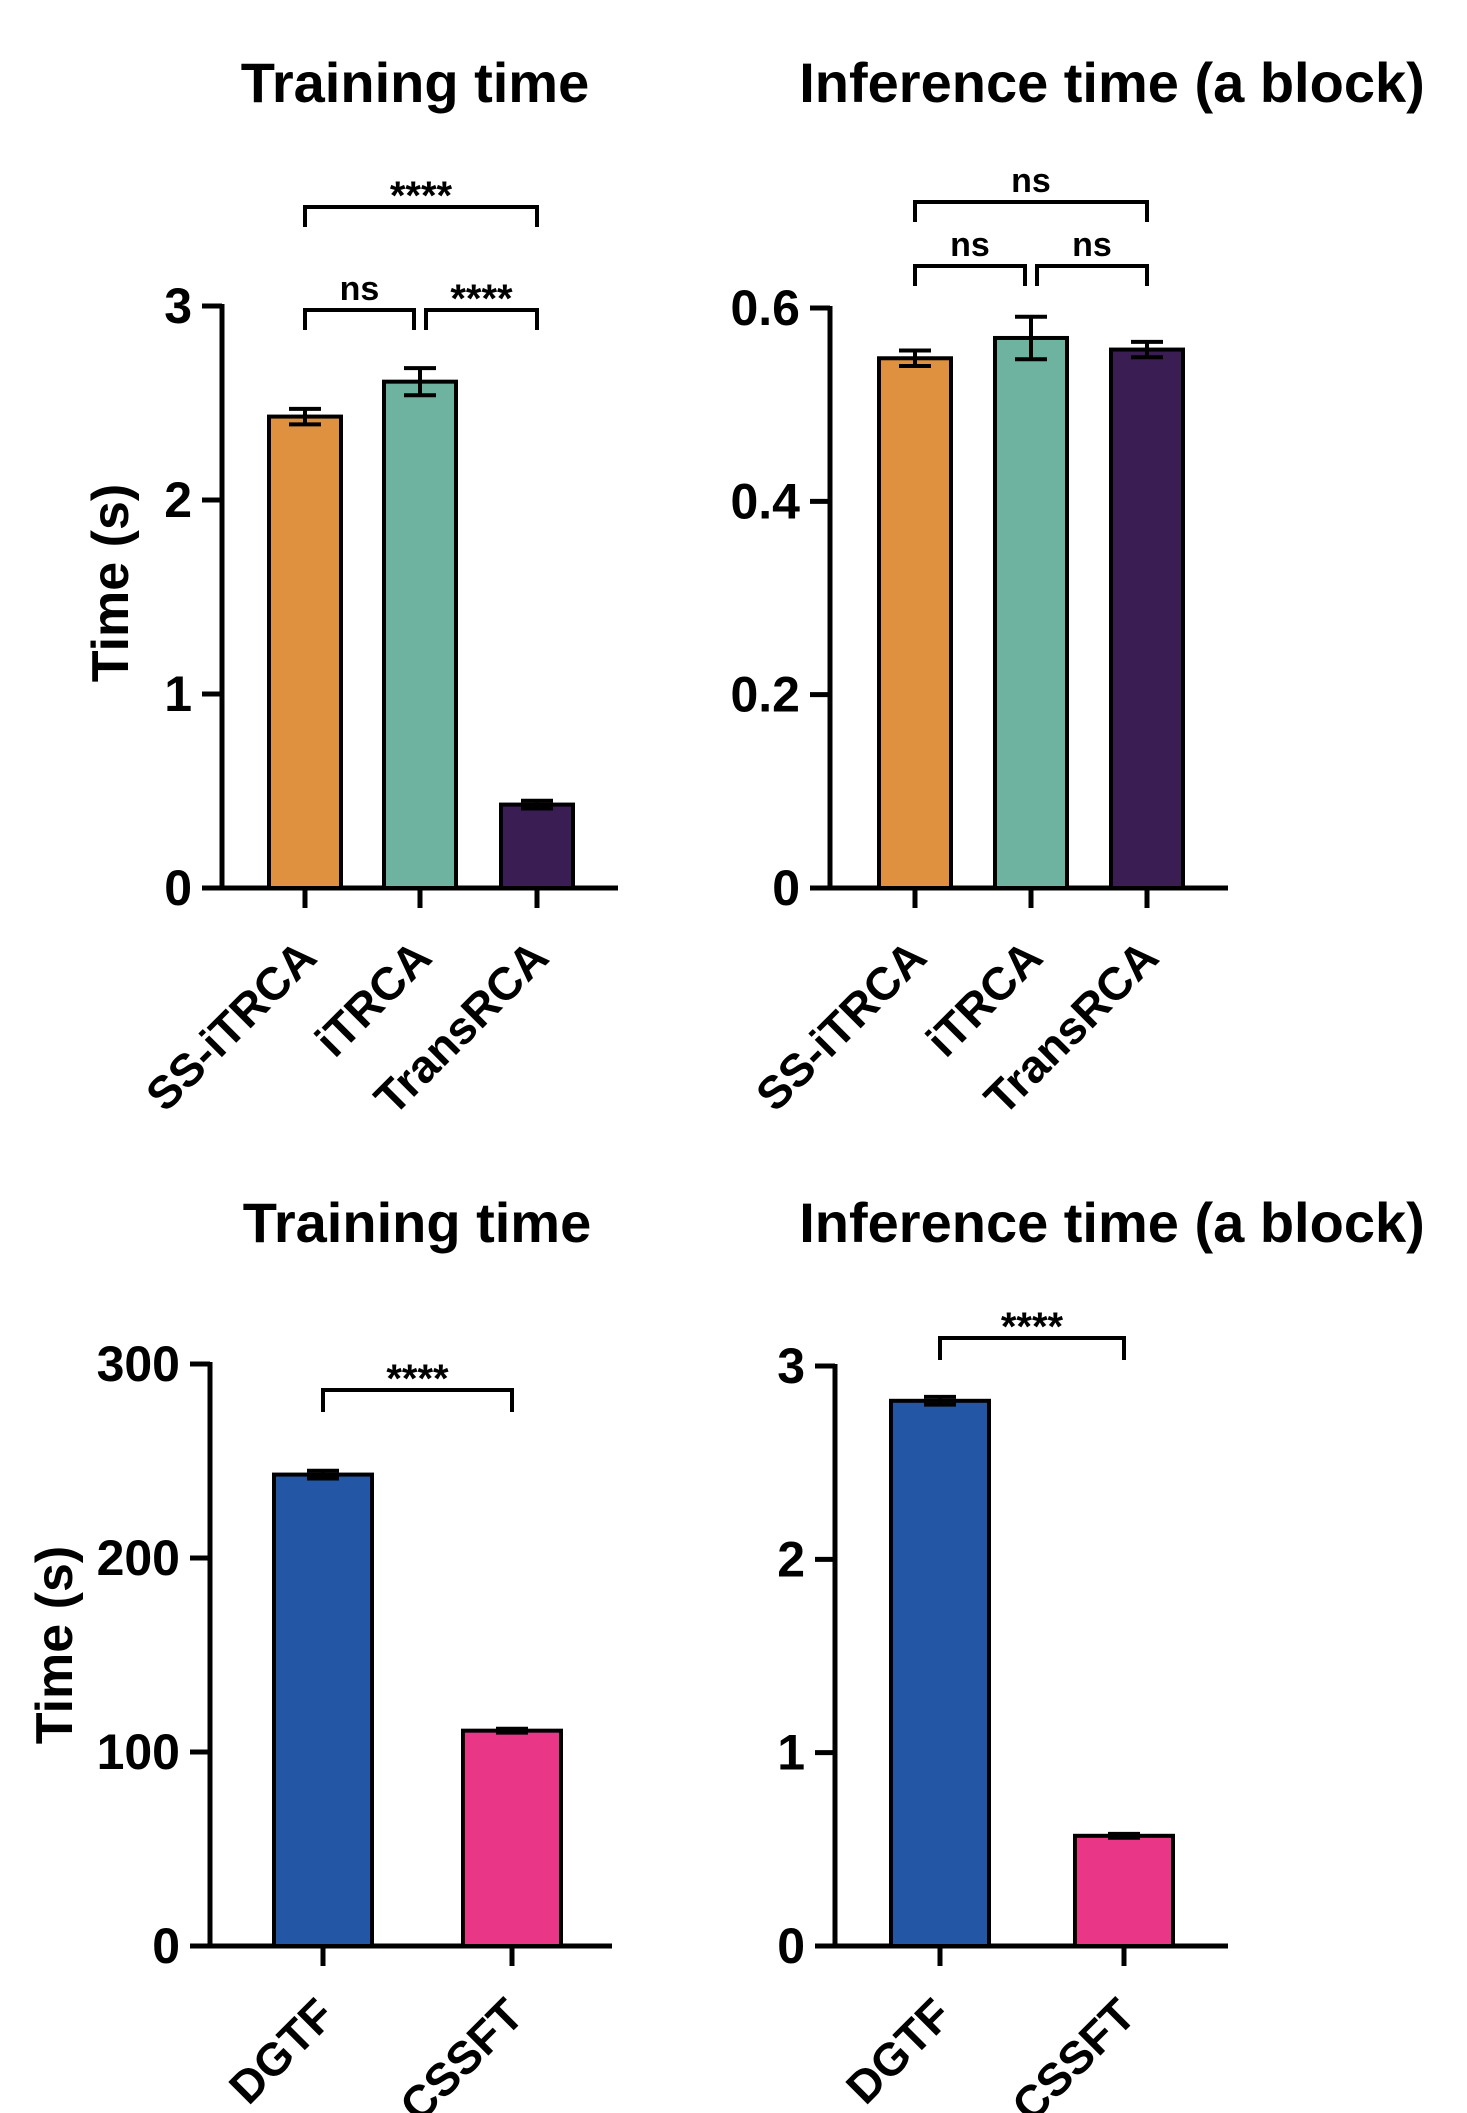 This screenshot has width=1467, height=2113. What do you see at coordinates (765, 695) in the screenshot?
I see `y-tick-label: 0.2` at bounding box center [765, 695].